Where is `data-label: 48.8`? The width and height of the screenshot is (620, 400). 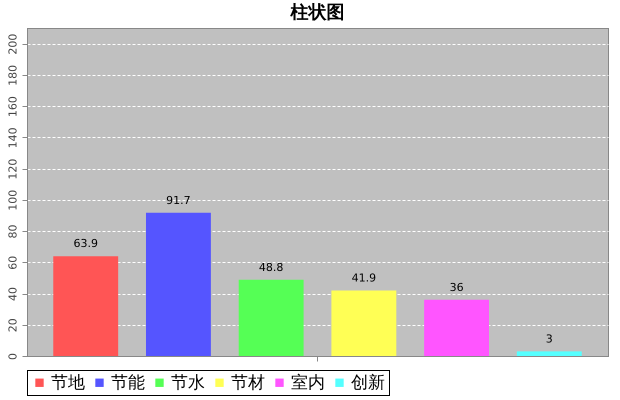
data-label: 48.8 is located at coordinates (271, 267).